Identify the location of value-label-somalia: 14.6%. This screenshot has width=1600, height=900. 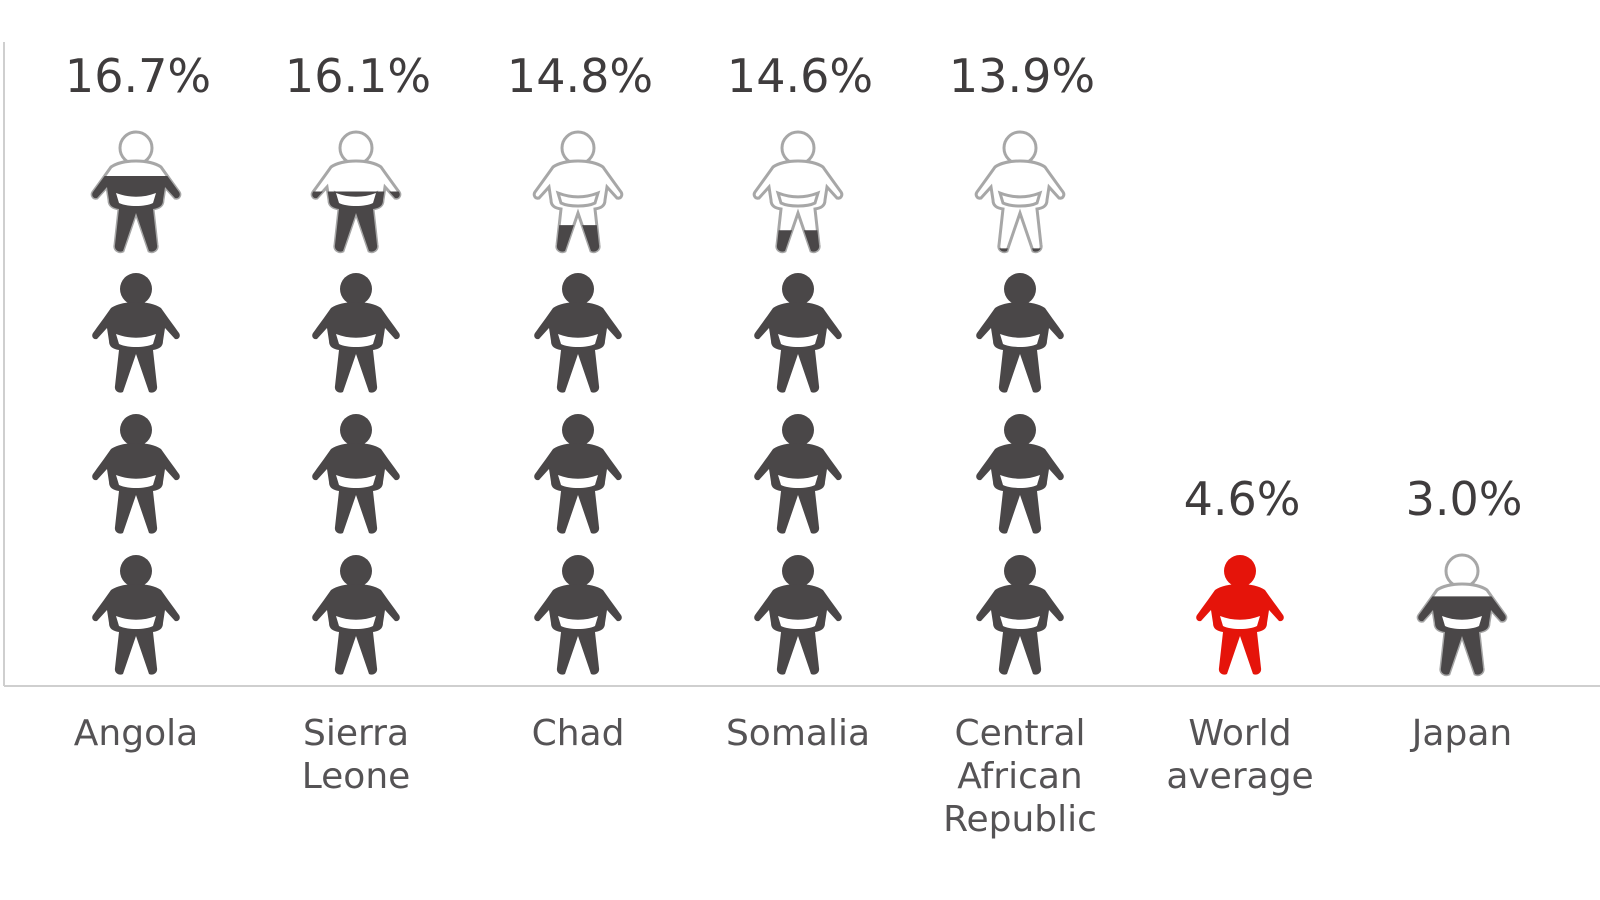
(800, 76).